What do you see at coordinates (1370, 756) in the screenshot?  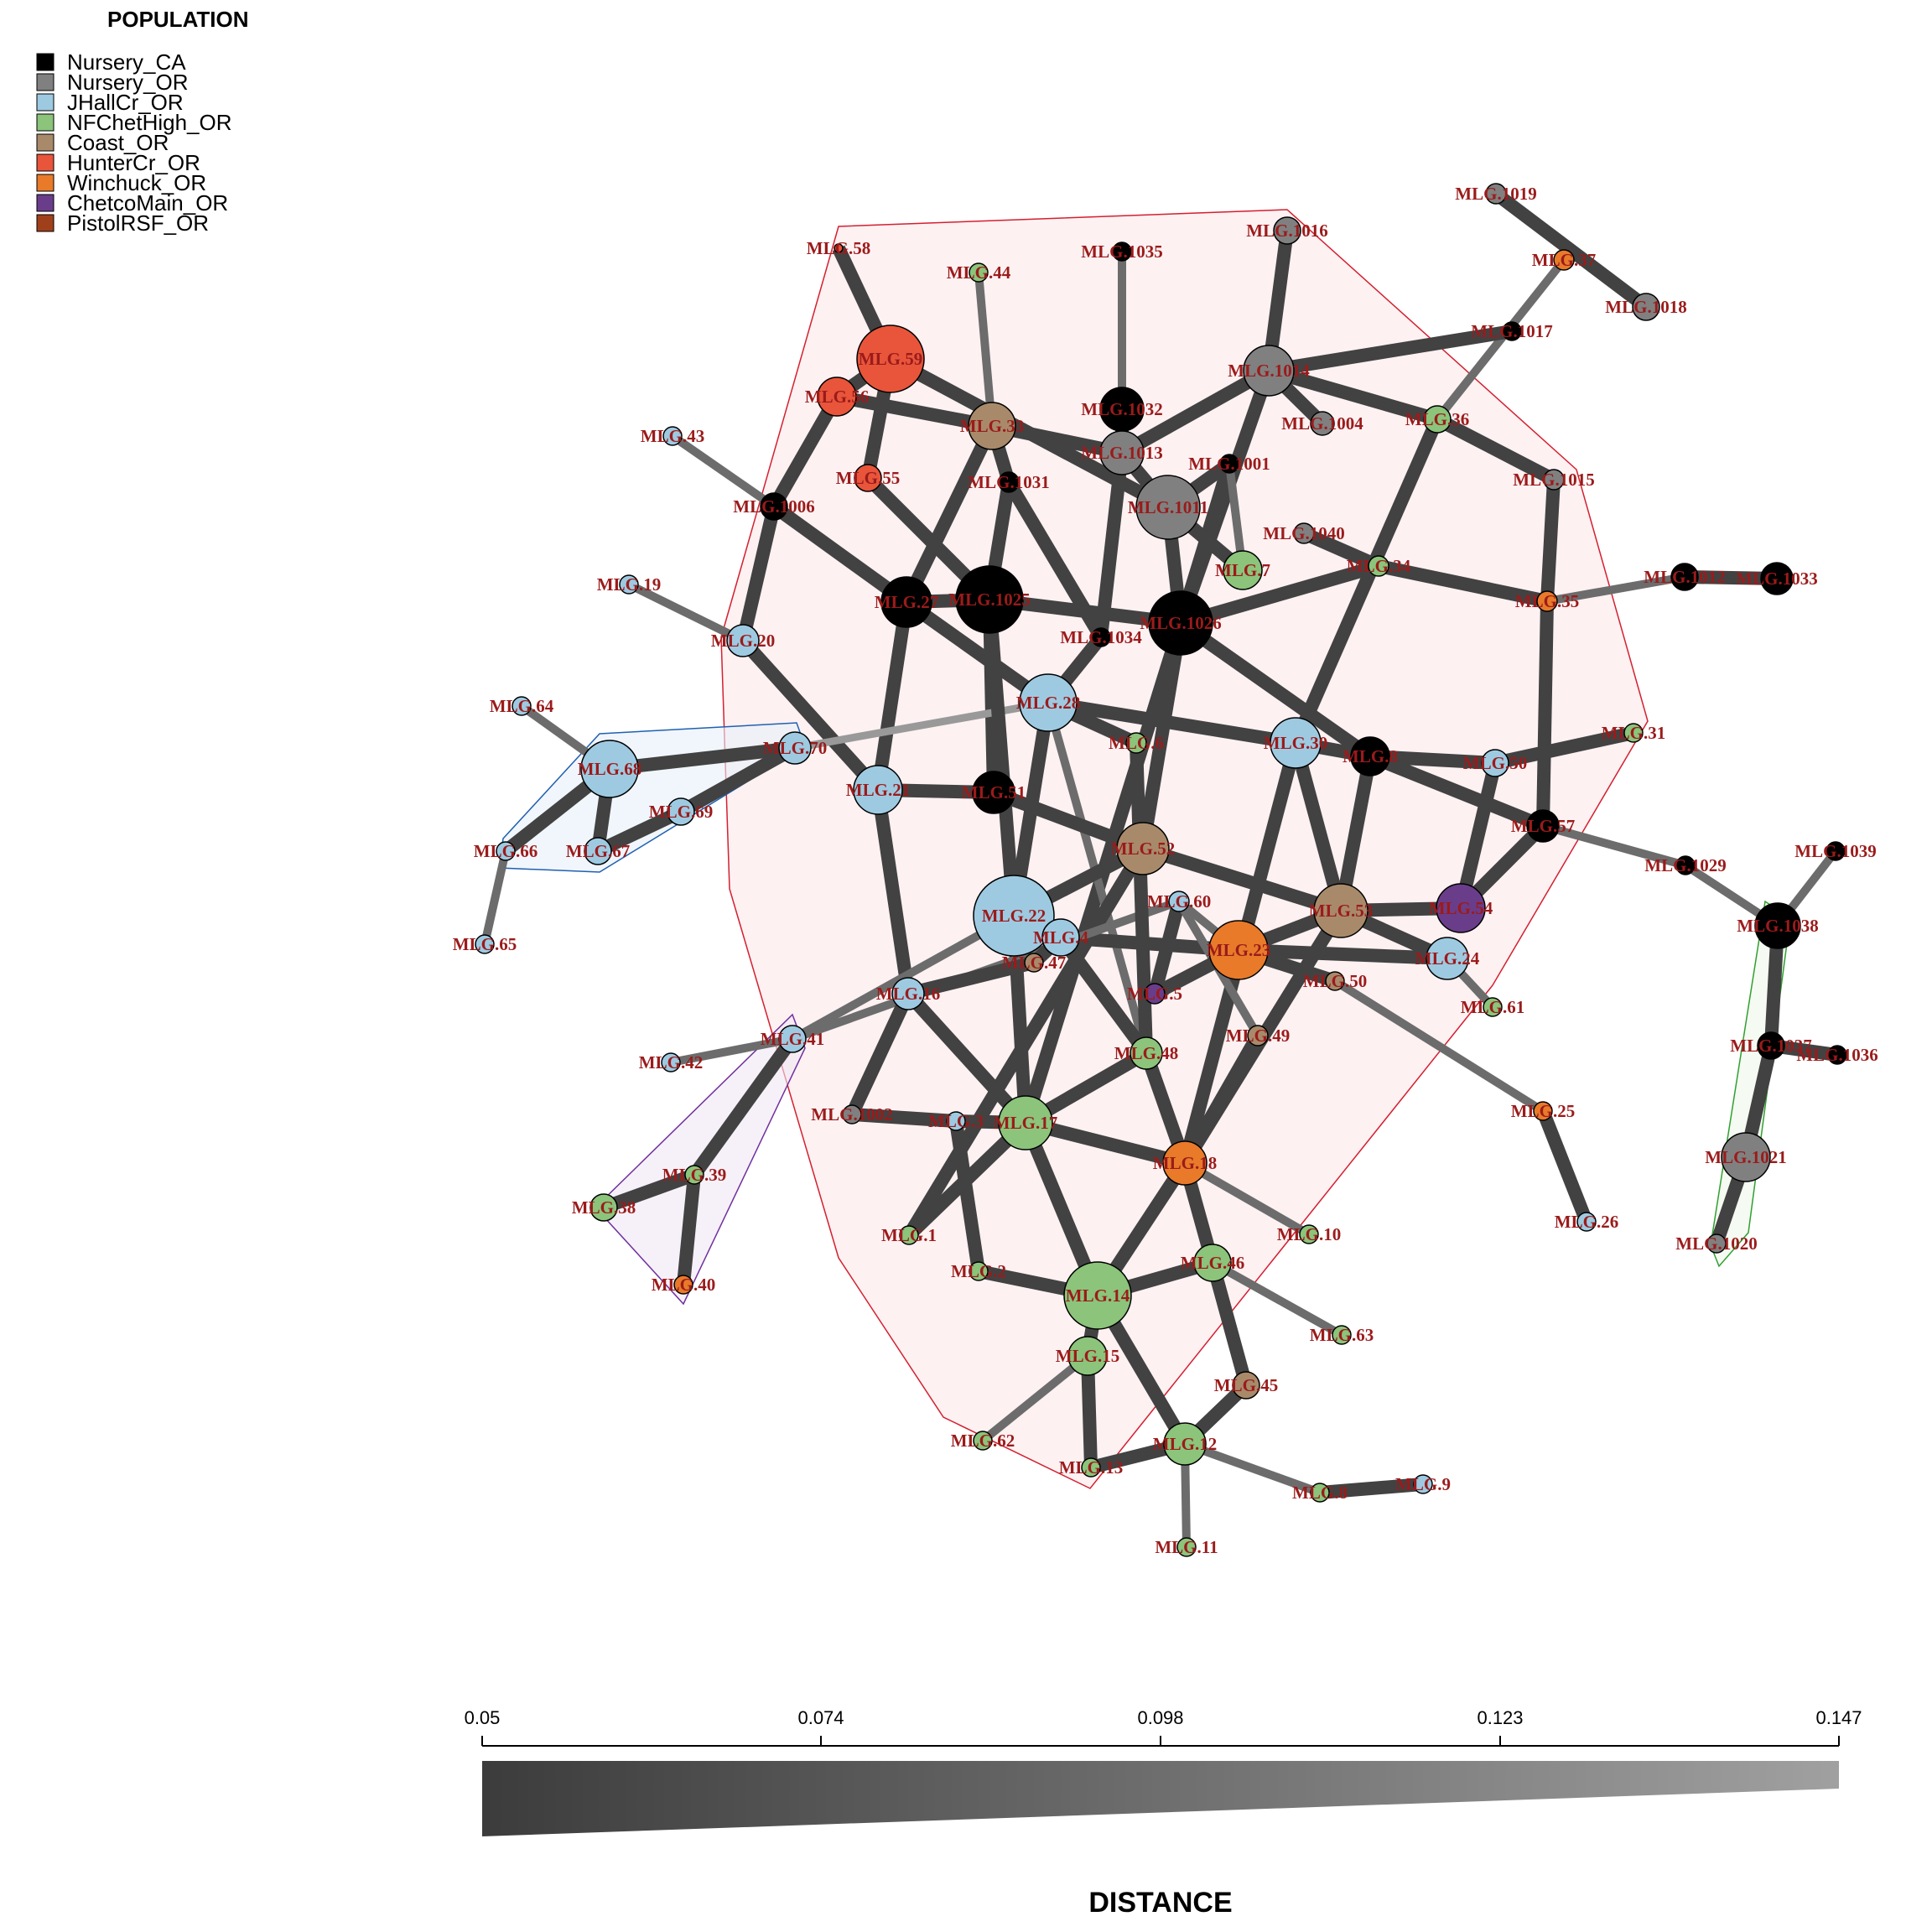 I see `node-label: MLG.8` at bounding box center [1370, 756].